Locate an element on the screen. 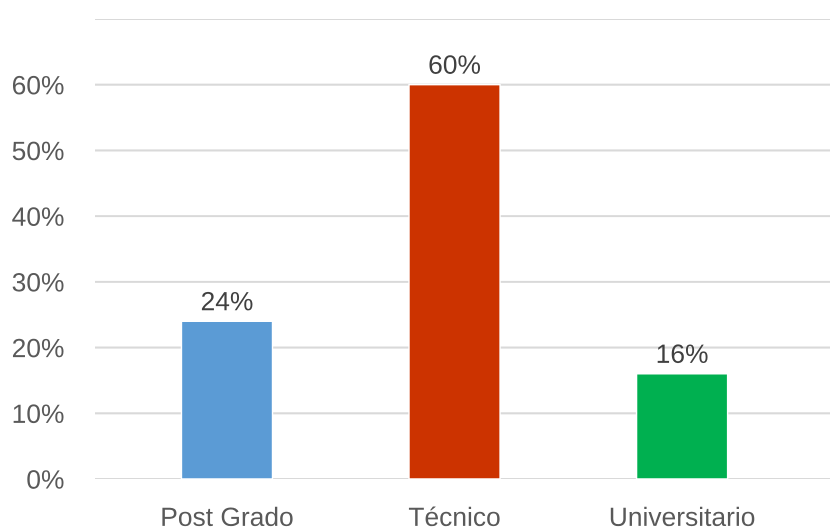 The height and width of the screenshot is (530, 833). y-tick-label: 10% is located at coordinates (39, 414).